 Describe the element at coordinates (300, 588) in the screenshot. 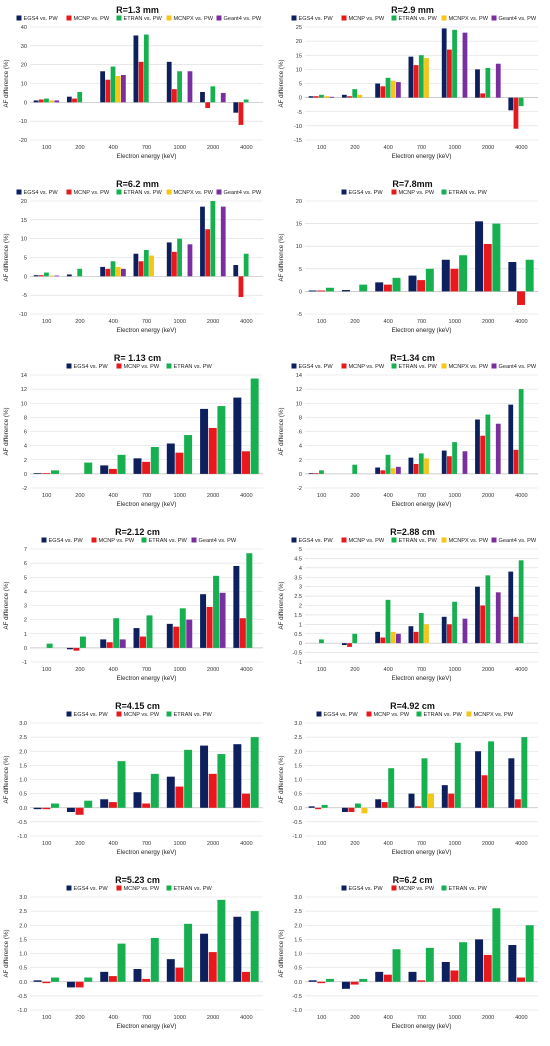

I see `y-tick-label: 3` at that location.